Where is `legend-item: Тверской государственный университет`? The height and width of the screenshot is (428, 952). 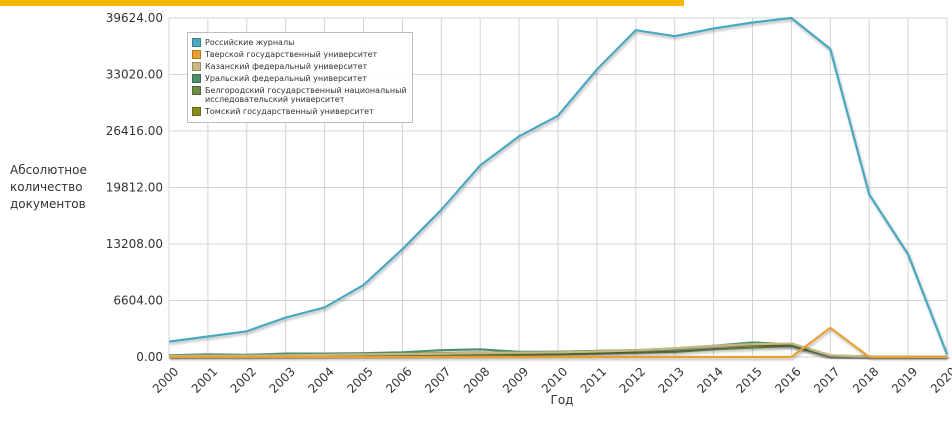 legend-item: Тверской государственный университет is located at coordinates (300, 54).